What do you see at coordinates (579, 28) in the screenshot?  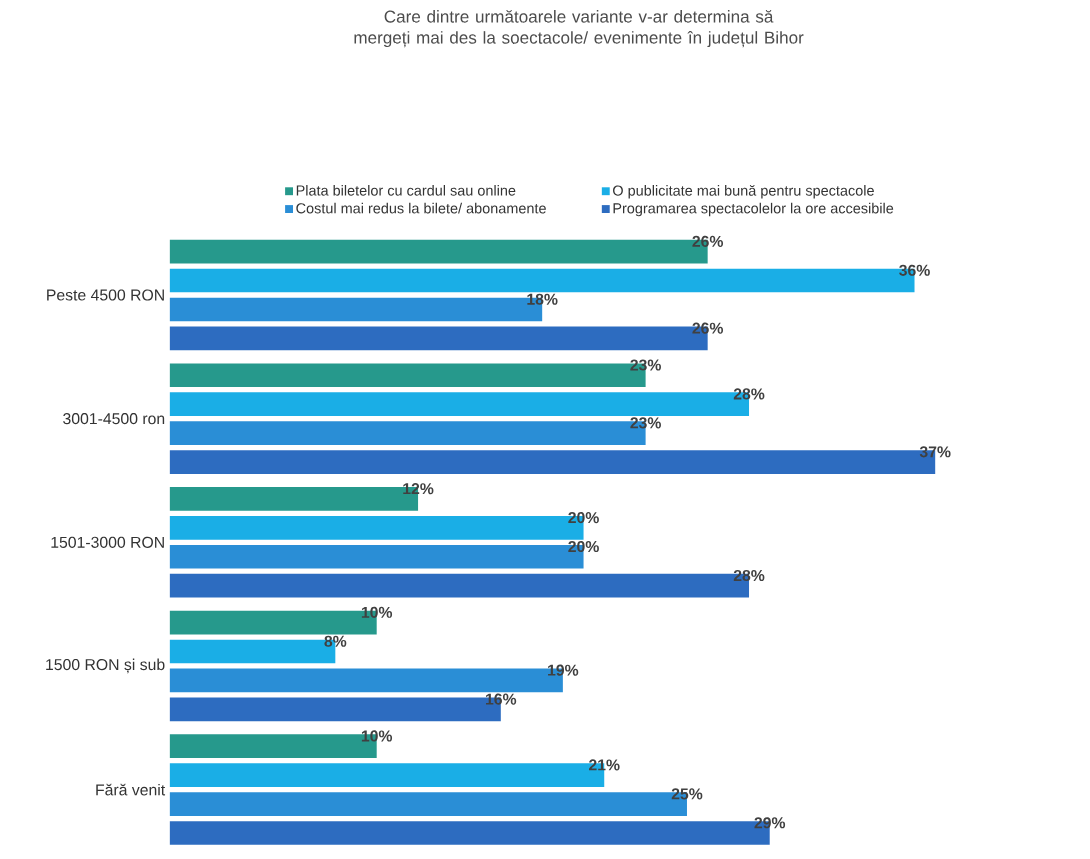 I see `chart-title: Care dintre următoarele variante v-ar determina să mergeți mai des la soectacole/ evenimente în județul Bihor` at bounding box center [579, 28].